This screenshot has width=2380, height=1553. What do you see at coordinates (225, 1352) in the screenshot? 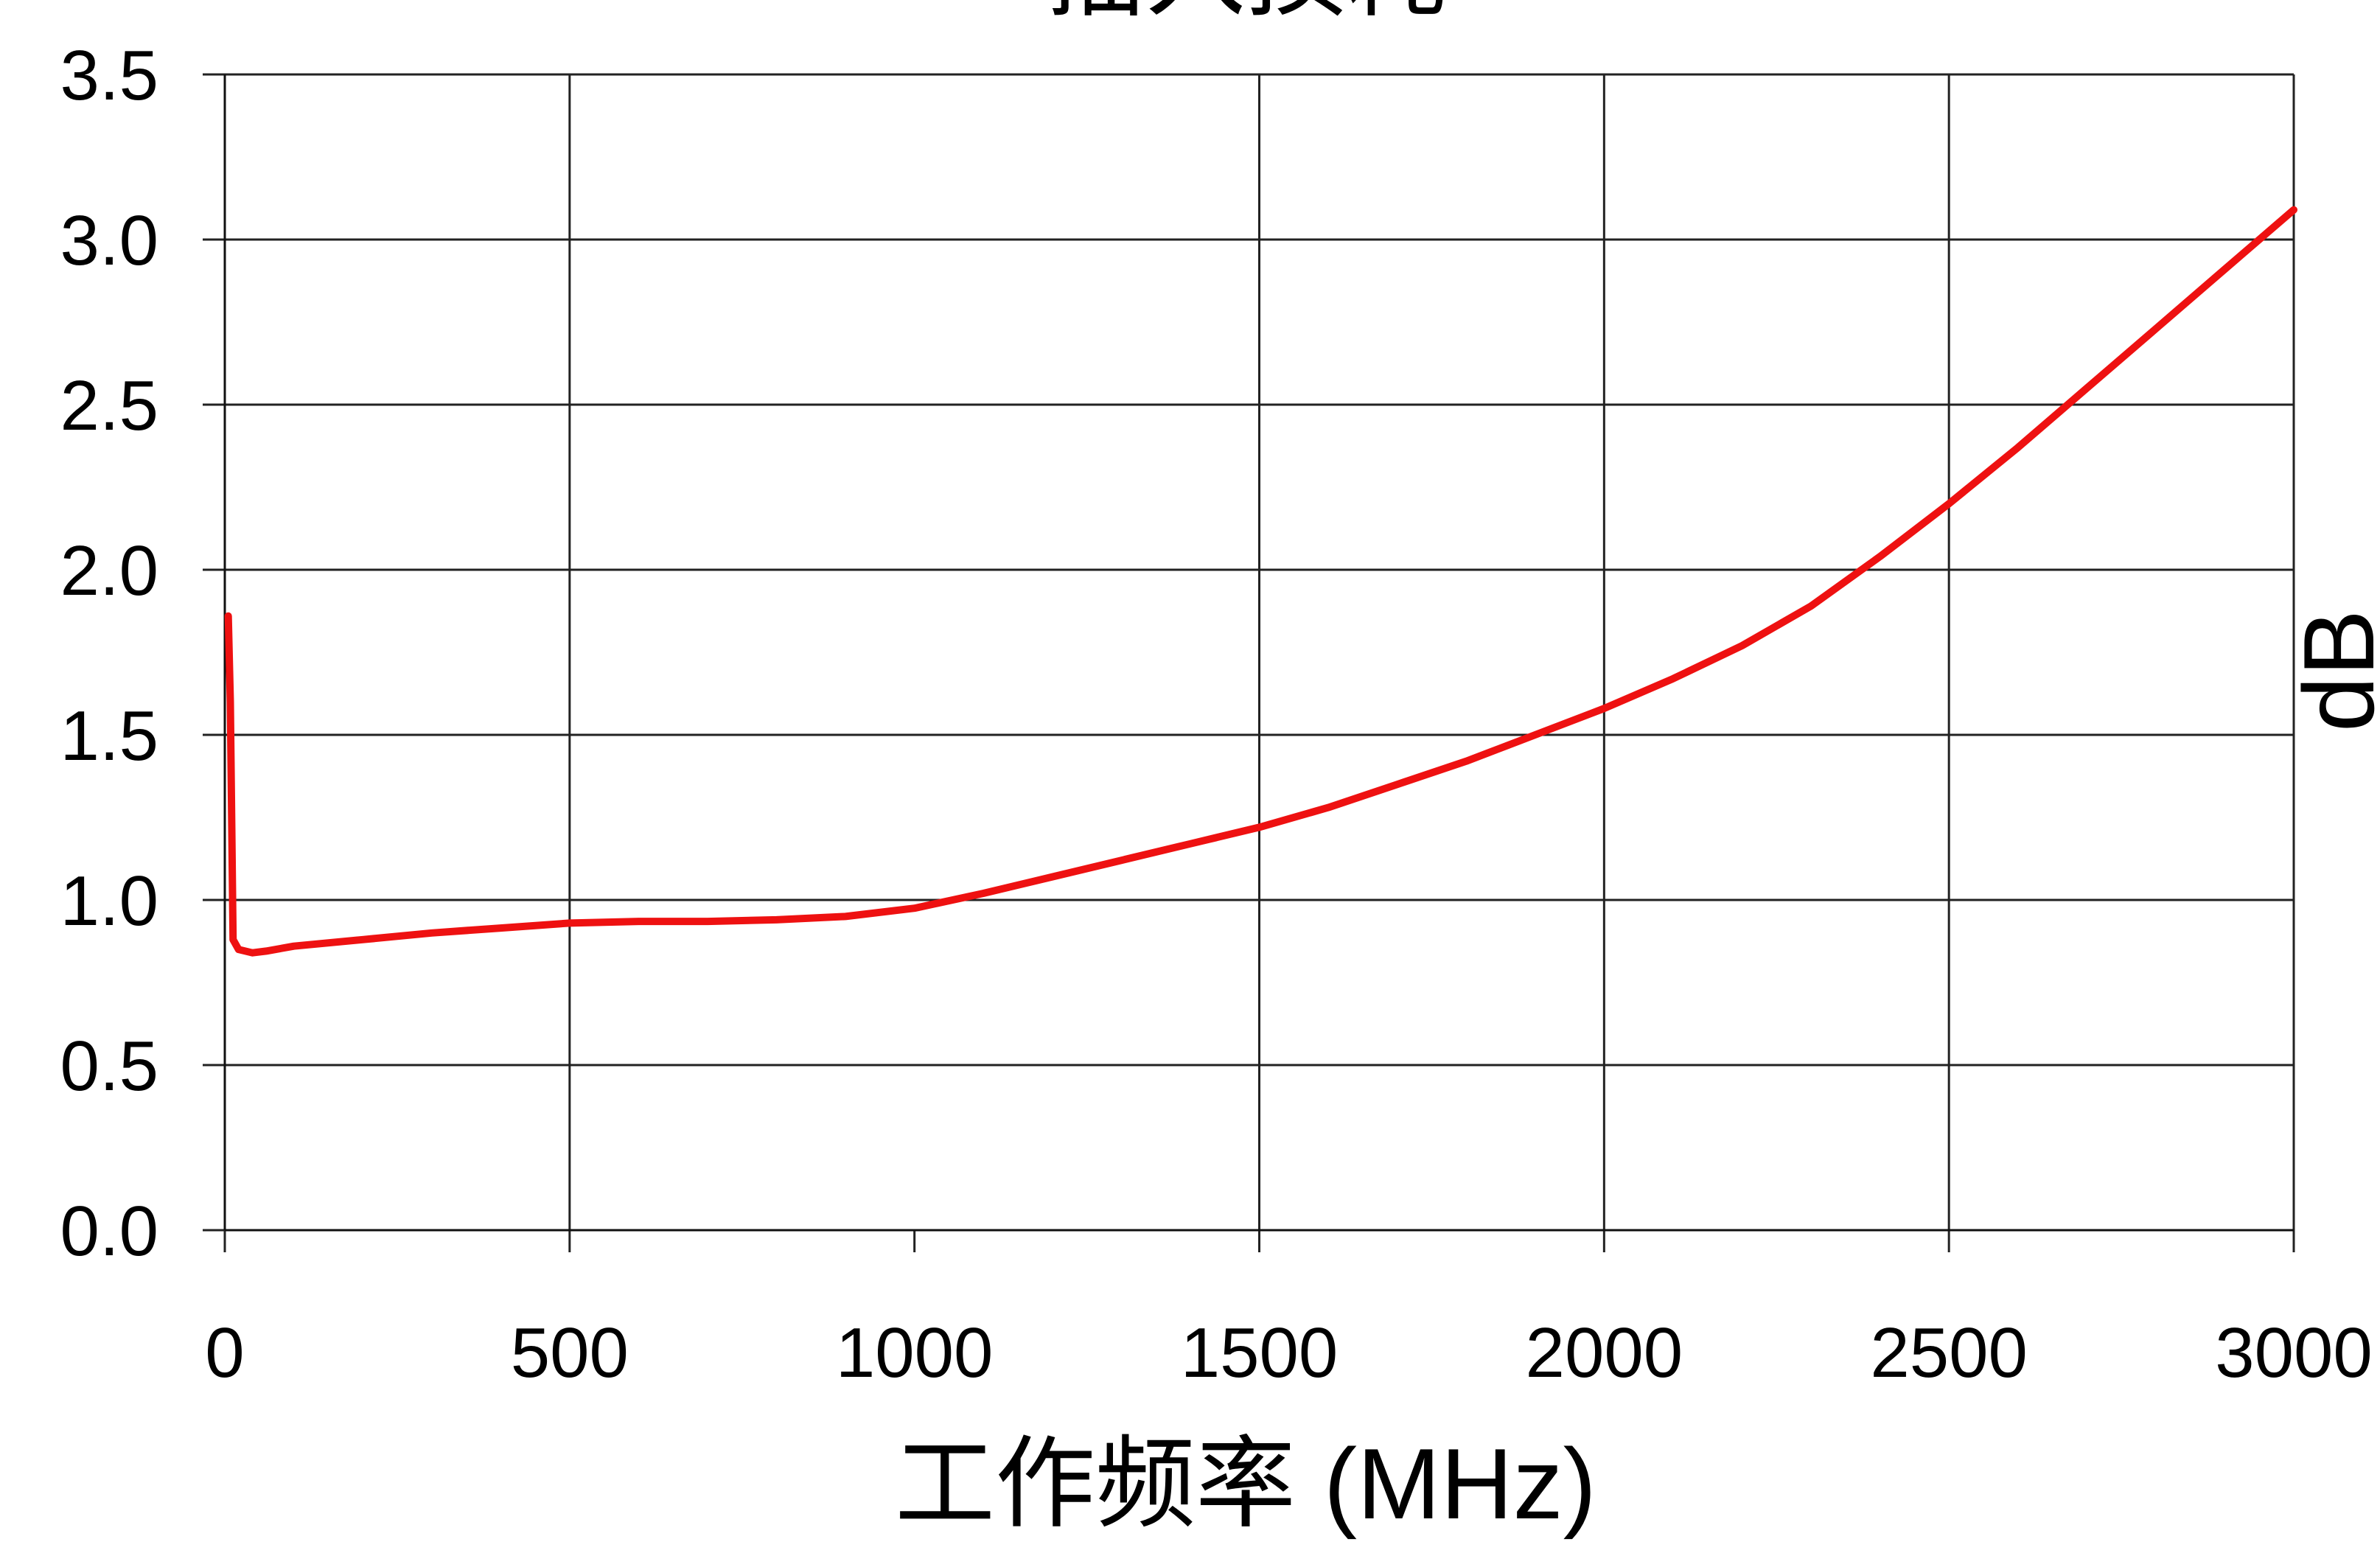
I see `x-tick-label: 0` at bounding box center [225, 1352].